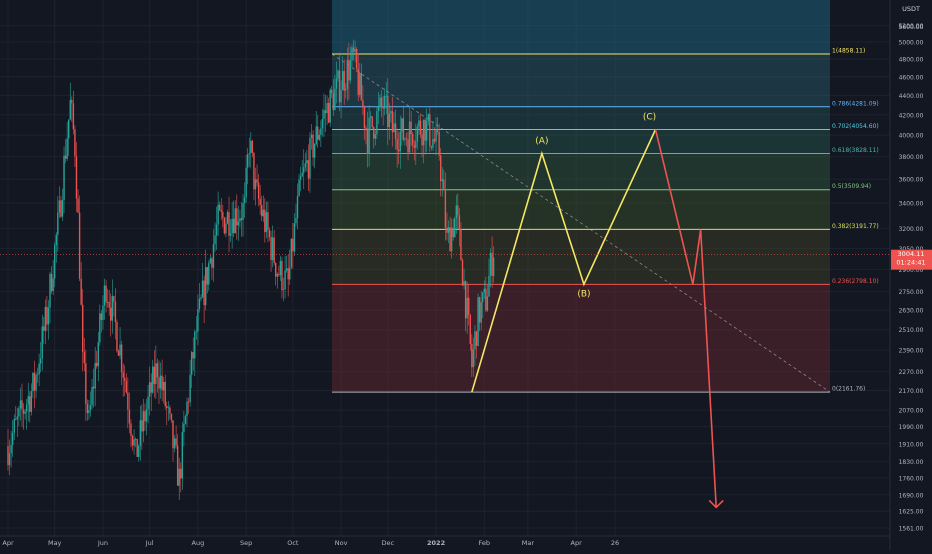 The image size is (932, 554). Describe the element at coordinates (911, 270) in the screenshot. I see `price-tick-label: 2900.00` at that location.